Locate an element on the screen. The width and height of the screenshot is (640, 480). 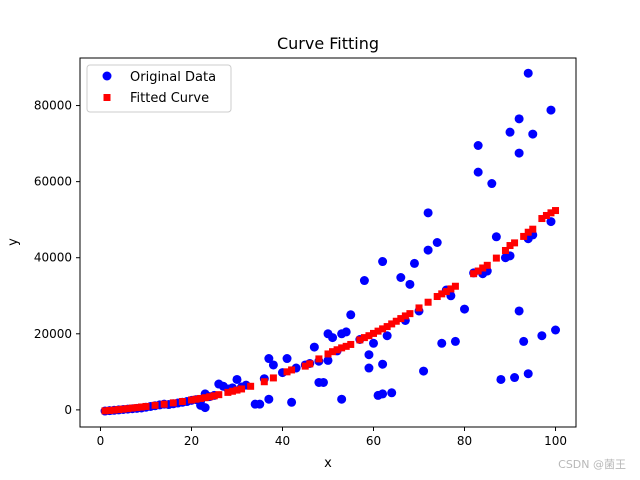
legend-label-fitted-curve: Fitted Curve is located at coordinates (169, 98).